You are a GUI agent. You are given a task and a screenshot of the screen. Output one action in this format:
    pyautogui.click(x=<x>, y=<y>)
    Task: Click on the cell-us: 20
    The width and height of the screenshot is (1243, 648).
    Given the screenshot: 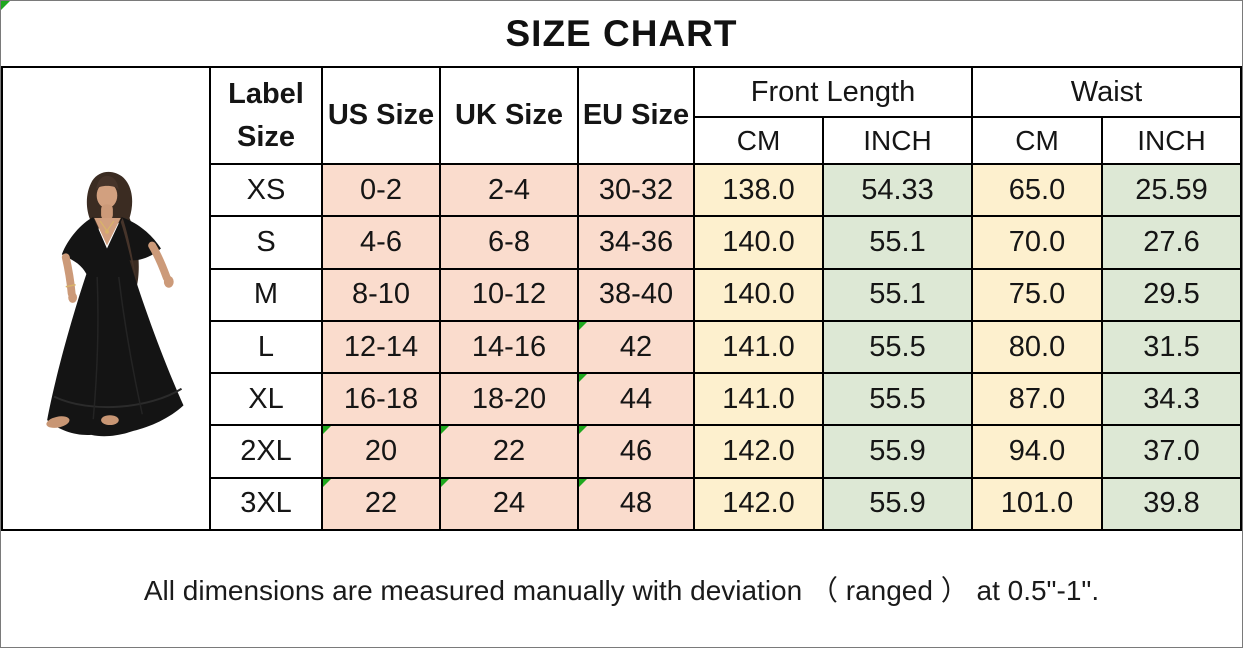 What is the action you would take?
    pyautogui.click(x=382, y=452)
    